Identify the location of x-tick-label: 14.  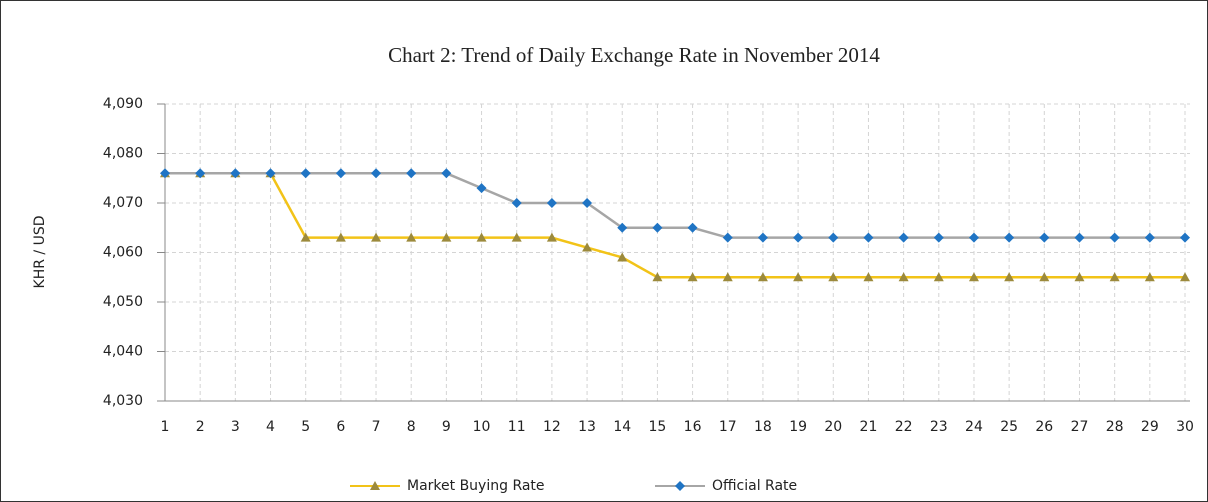
(622, 427).